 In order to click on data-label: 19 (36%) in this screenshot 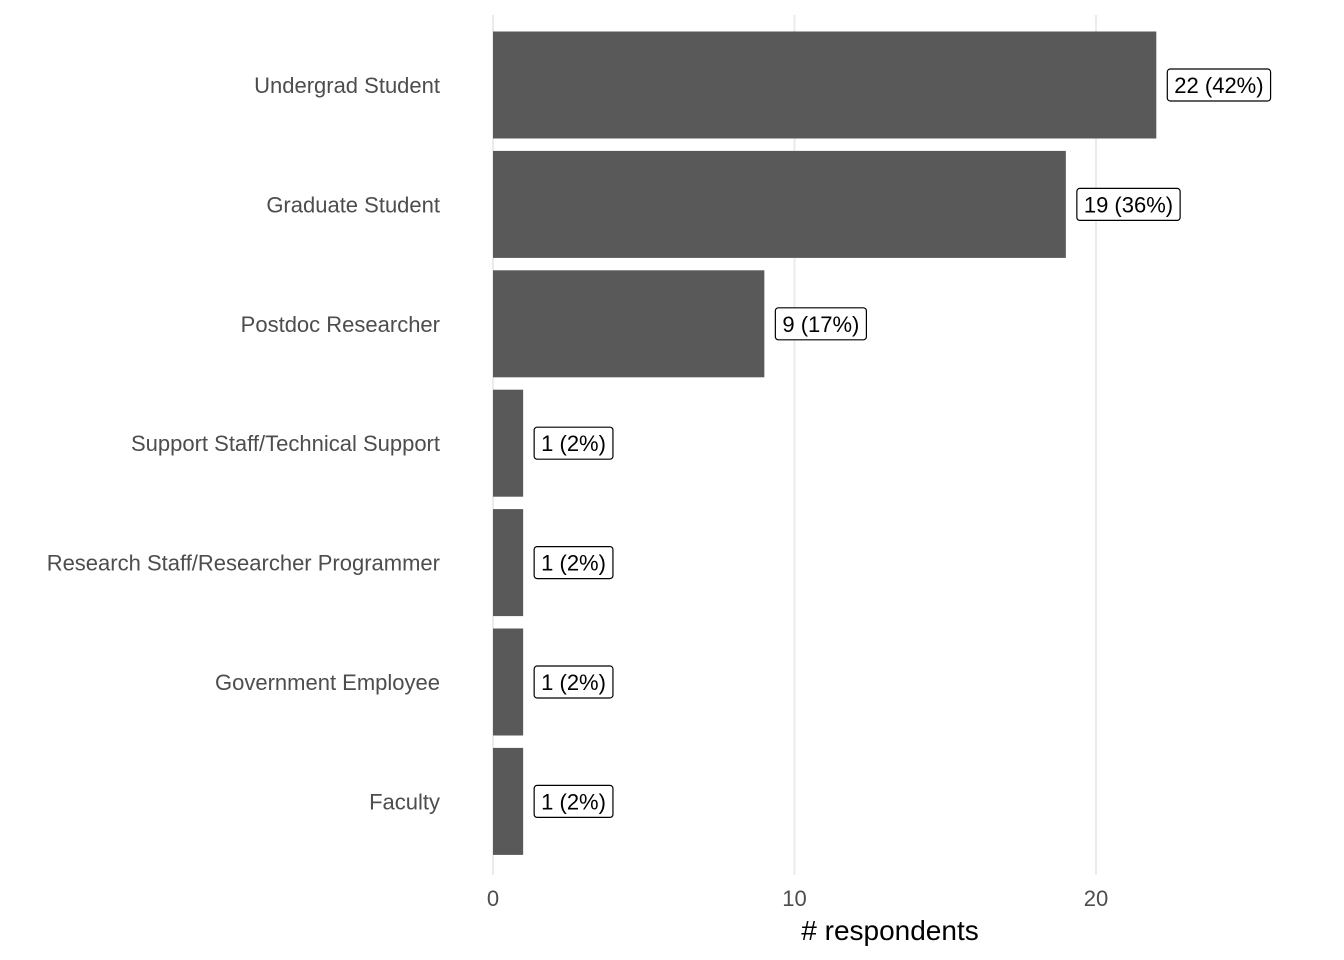, I will do `click(1128, 204)`.